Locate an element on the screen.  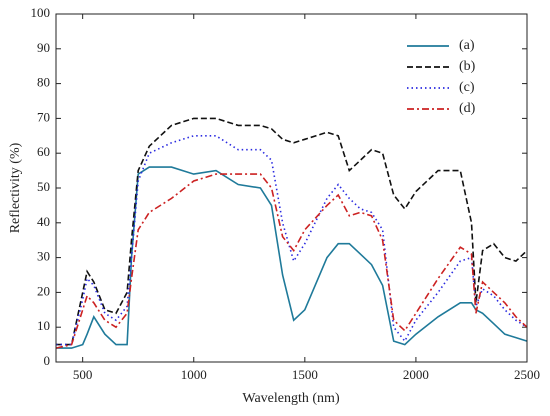
y-tick-label: 40 is located at coordinates (43, 221).